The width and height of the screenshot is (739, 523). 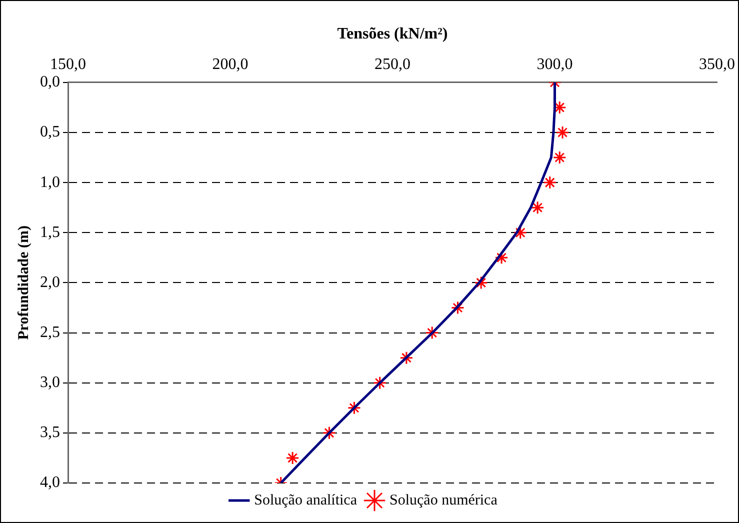 I want to click on y-axis-title: Profundidade (m), so click(x=24, y=283).